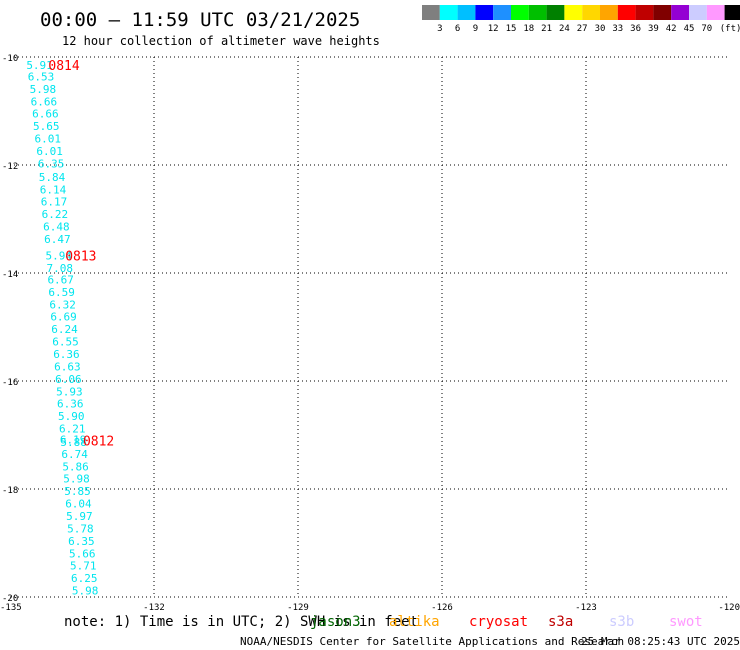 This screenshot has width=740, height=650. What do you see at coordinates (46, 126) in the screenshot?
I see `wave-height-value: 5.65` at bounding box center [46, 126].